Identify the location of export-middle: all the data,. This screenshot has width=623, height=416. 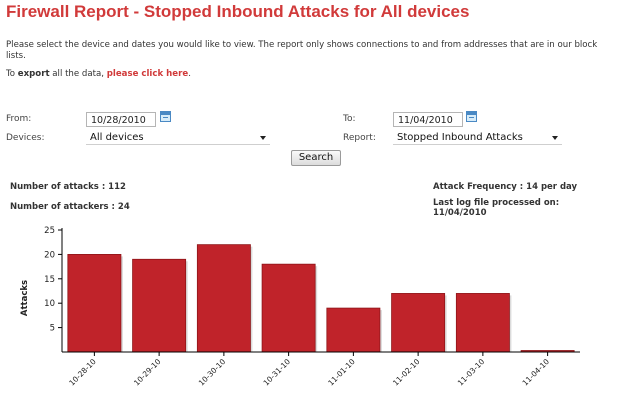
(78, 74).